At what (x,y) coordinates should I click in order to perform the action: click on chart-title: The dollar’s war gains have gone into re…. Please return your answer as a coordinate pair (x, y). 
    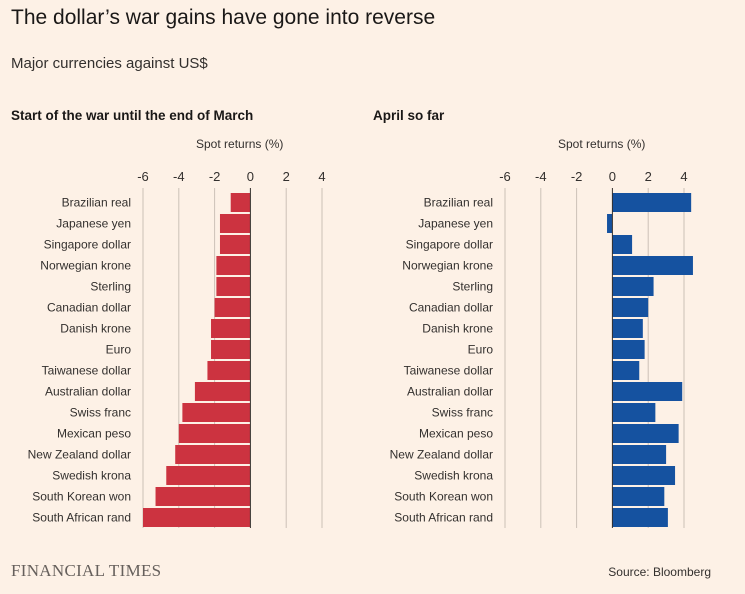
    Looking at the image, I should click on (223, 17).